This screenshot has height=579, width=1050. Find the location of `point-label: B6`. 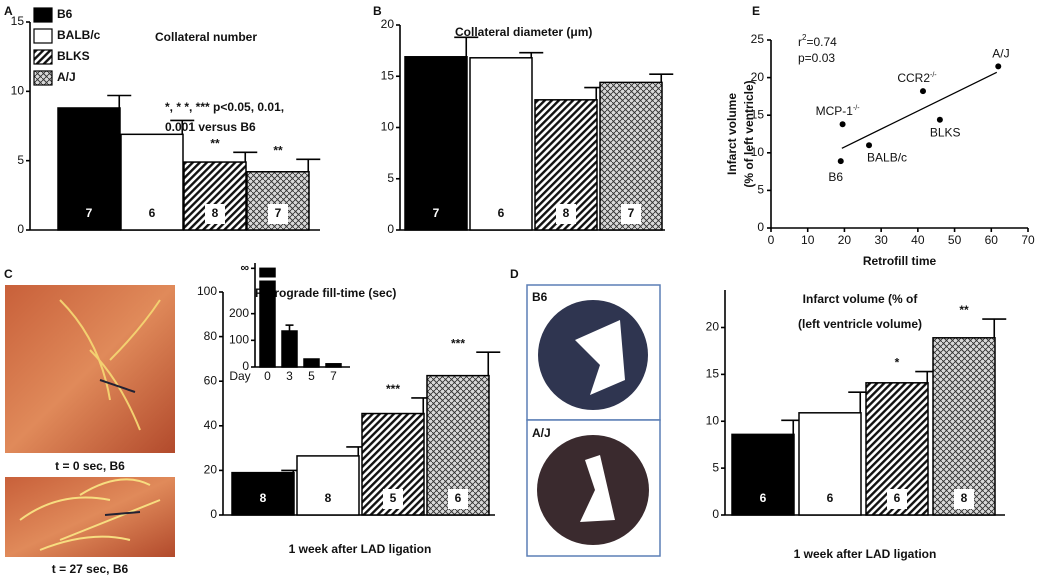

point-label: B6 is located at coordinates (835, 177).